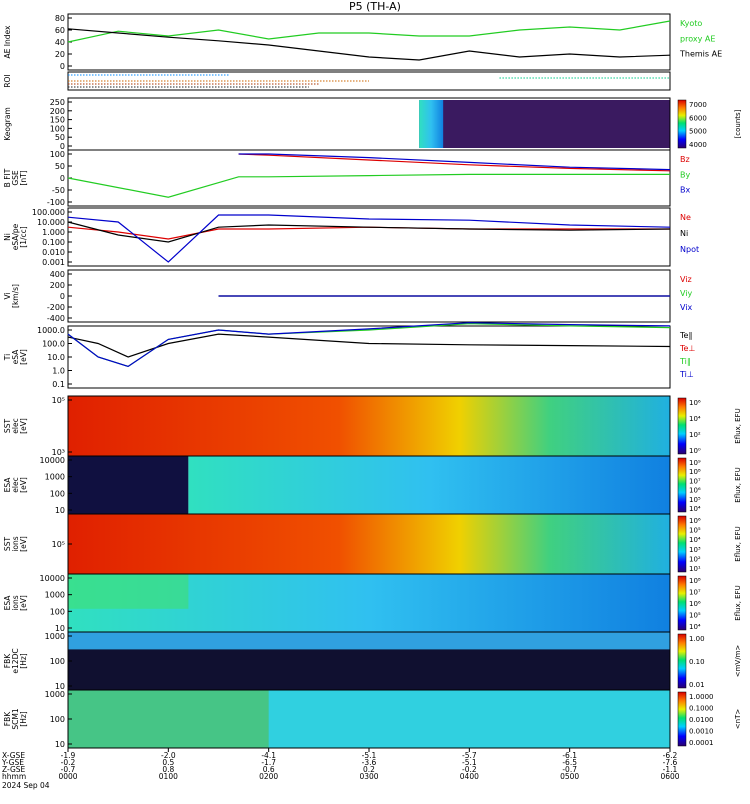  Describe the element at coordinates (7, 237) in the screenshot. I see `ylabel-text: Ni` at that location.